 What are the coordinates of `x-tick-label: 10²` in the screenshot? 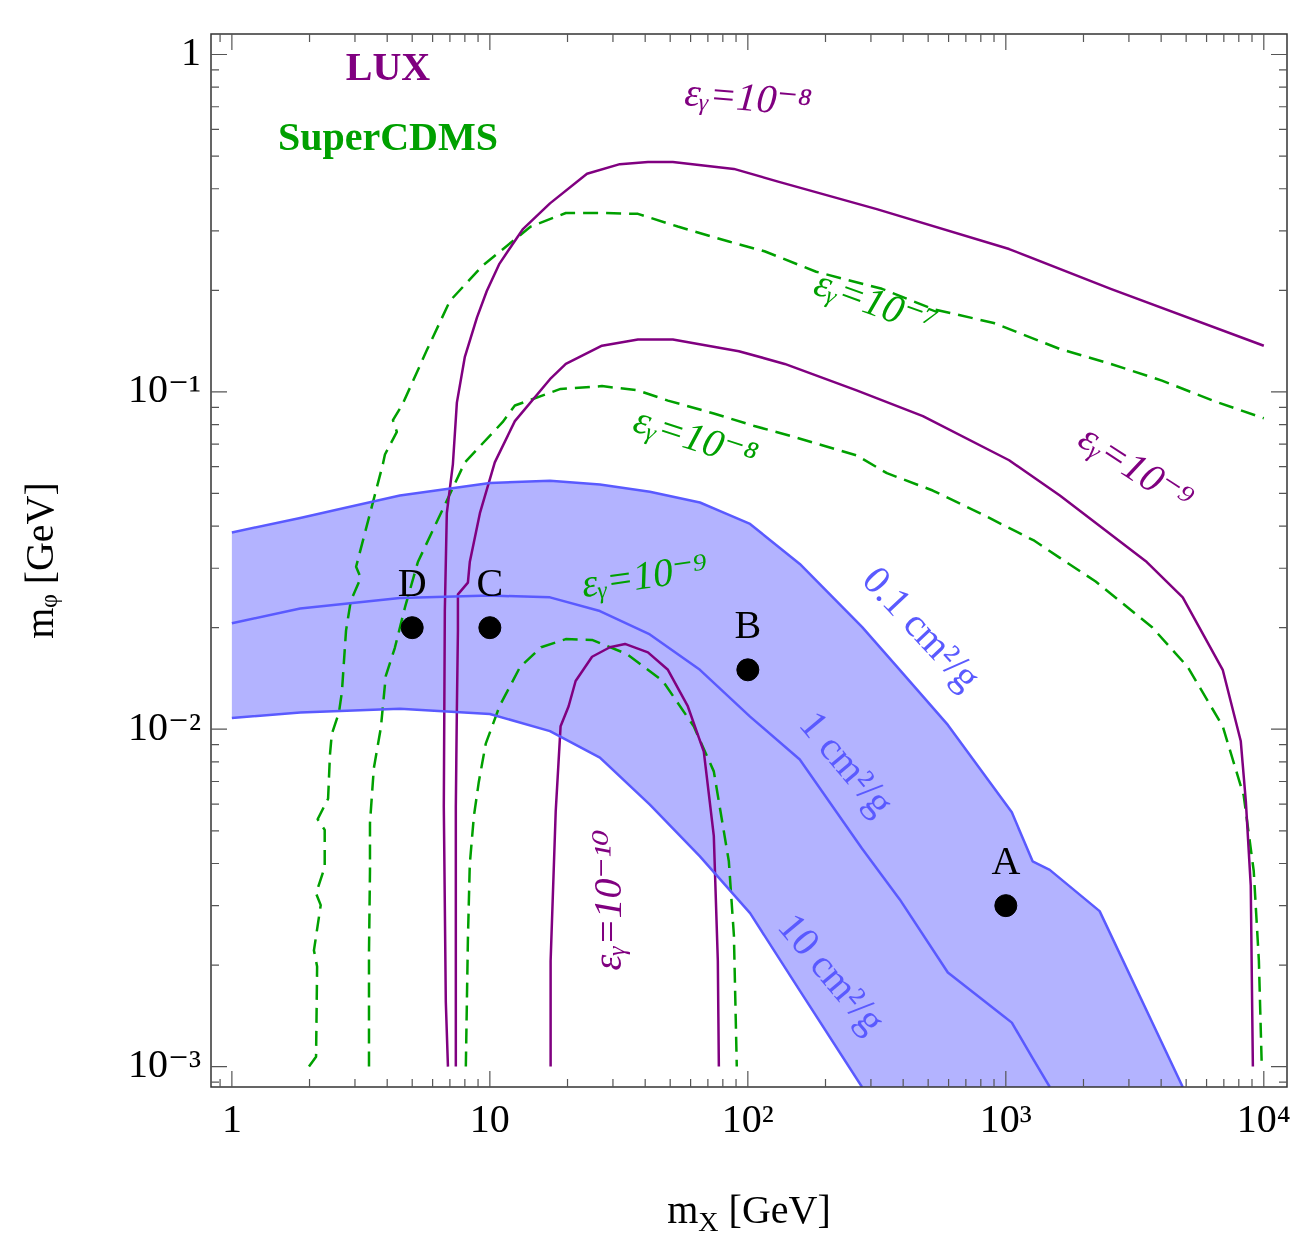 It's located at (747, 1118).